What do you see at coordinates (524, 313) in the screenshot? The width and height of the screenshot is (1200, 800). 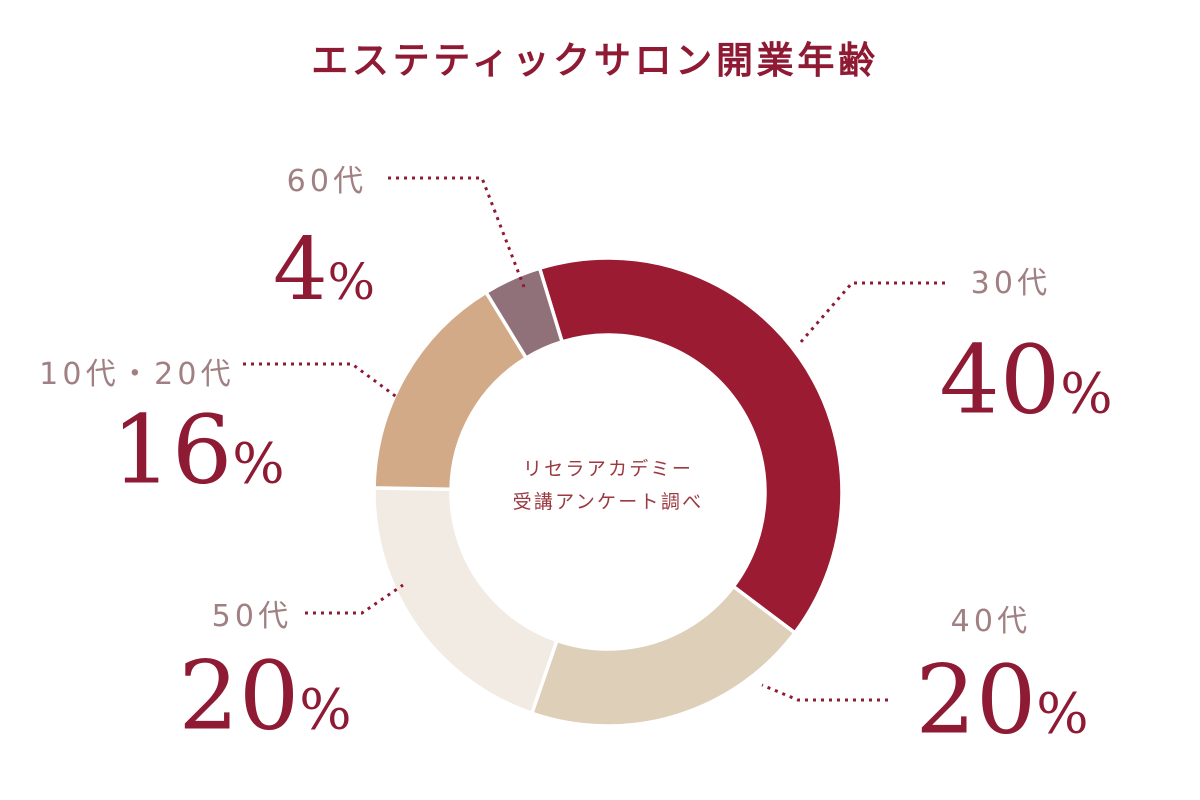 I see `donut-segment-60代` at bounding box center [524, 313].